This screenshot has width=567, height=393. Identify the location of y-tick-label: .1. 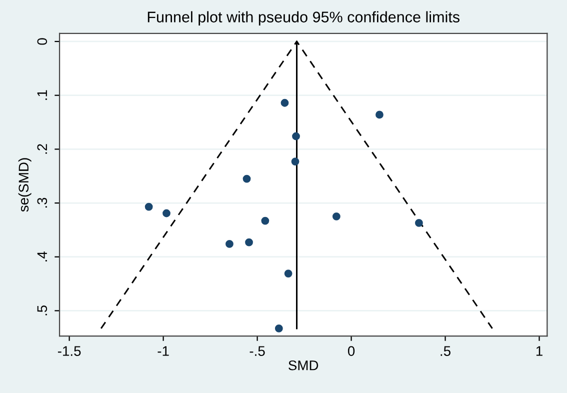
(42, 95).